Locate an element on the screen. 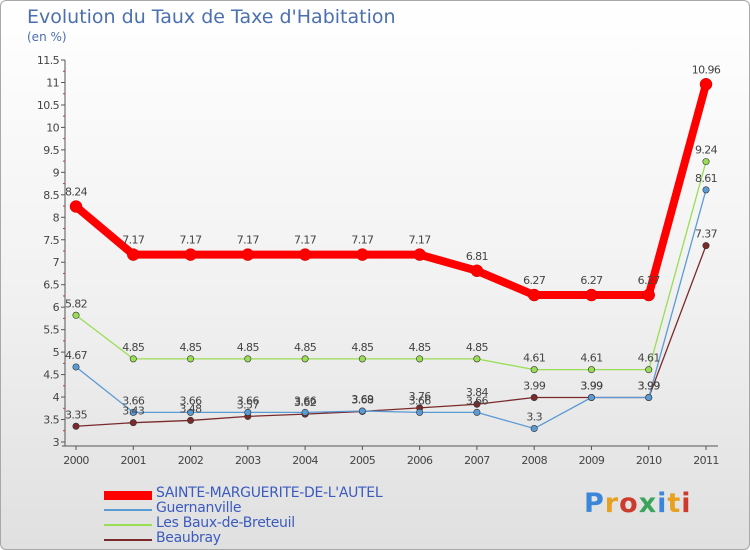 Image resolution: width=750 pixels, height=550 pixels. y-tick-label: 10 is located at coordinates (52, 127).